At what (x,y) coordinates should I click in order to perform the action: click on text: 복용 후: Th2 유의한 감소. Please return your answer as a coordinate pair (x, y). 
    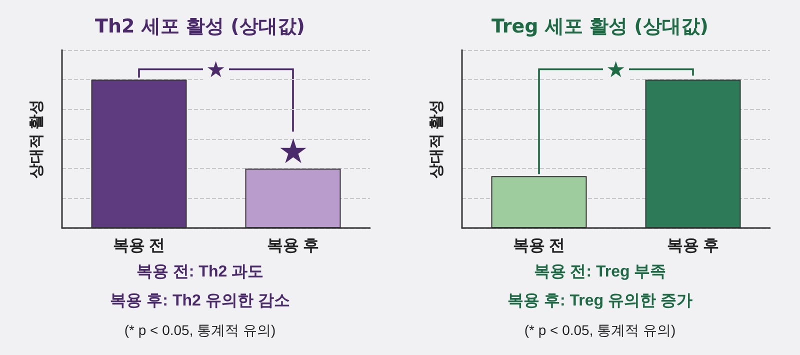
    Looking at the image, I should click on (200, 301).